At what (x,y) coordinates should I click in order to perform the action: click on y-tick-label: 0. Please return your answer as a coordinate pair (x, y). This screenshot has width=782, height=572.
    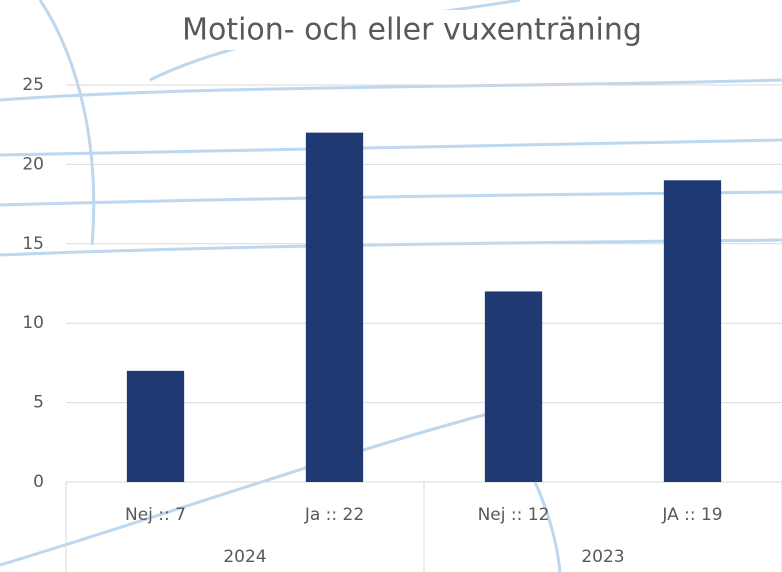
    Looking at the image, I should click on (38, 482).